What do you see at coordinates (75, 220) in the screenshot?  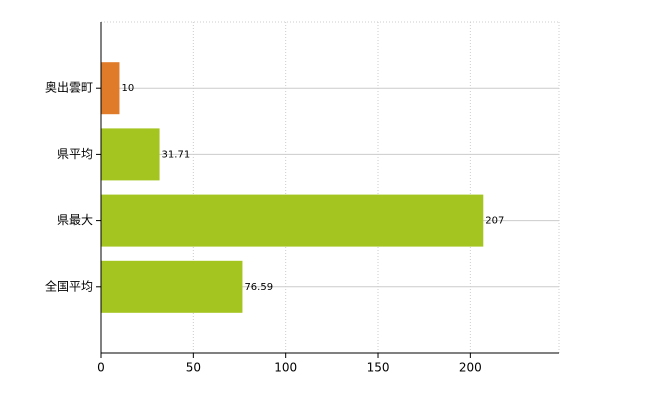 I see `y-tick-label: 県最大` at bounding box center [75, 220].